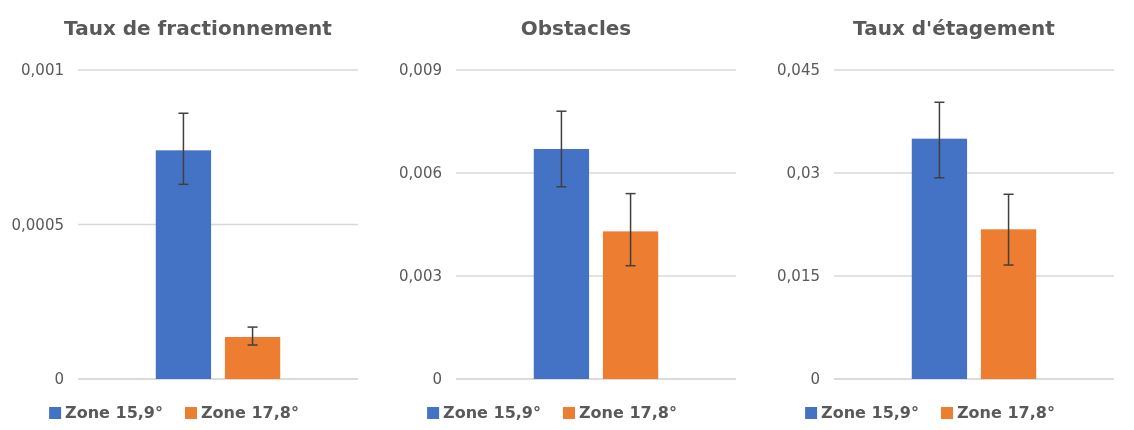  Describe the element at coordinates (420, 276) in the screenshot. I see `y-tick-label: 0,003` at that location.